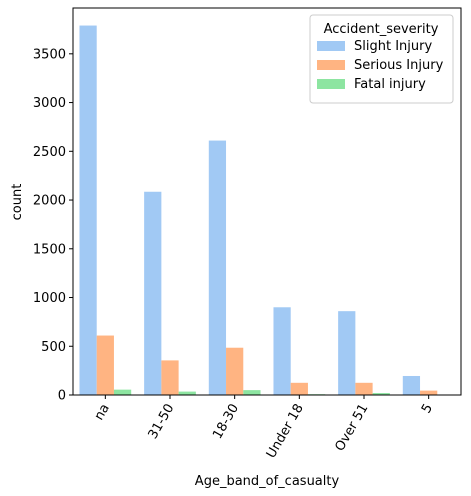 This screenshot has height=496, width=471. What do you see at coordinates (381, 29) in the screenshot?
I see `legend-title: Accident_severity` at bounding box center [381, 29].